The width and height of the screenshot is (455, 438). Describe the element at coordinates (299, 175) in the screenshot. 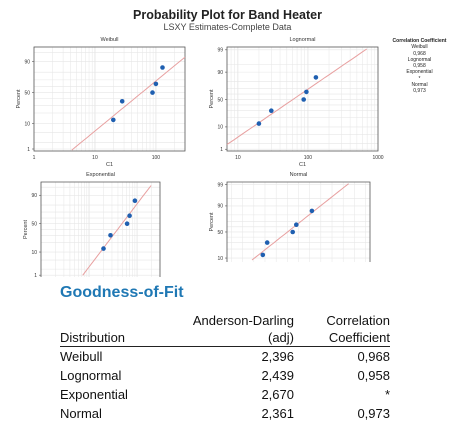

I see `panel-title: Normal` at that location.